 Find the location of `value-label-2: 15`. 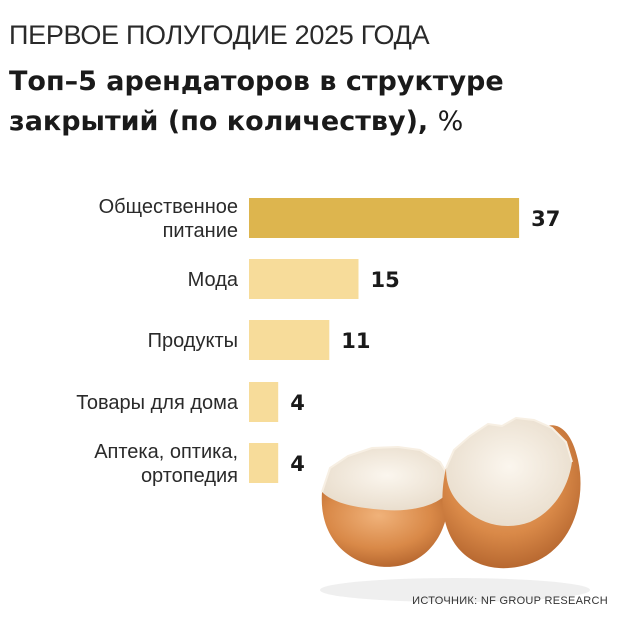

value-label-2: 15 is located at coordinates (385, 280).